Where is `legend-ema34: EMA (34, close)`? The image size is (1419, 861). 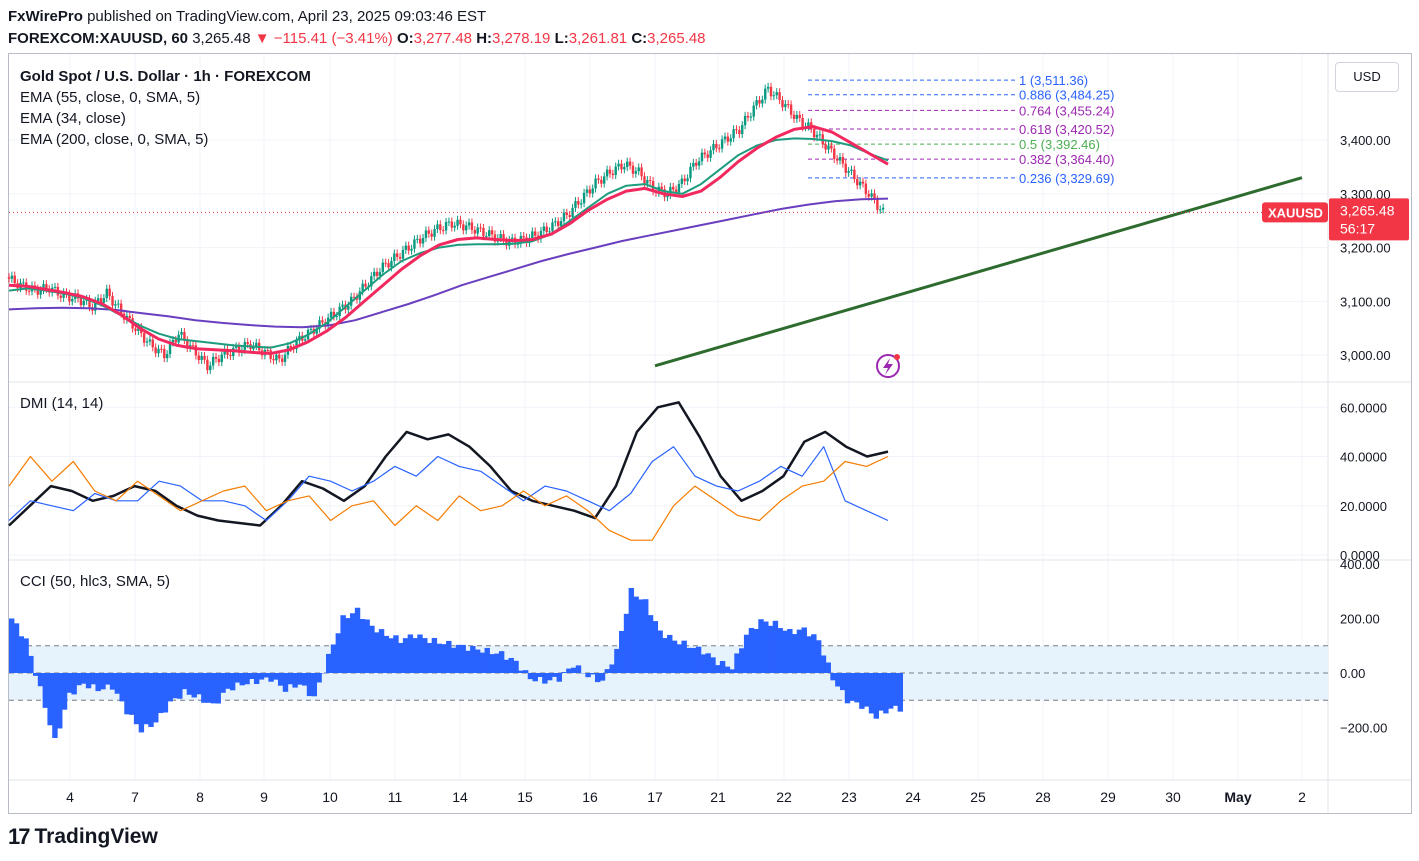
legend-ema34: EMA (34, close) is located at coordinates (73, 118).